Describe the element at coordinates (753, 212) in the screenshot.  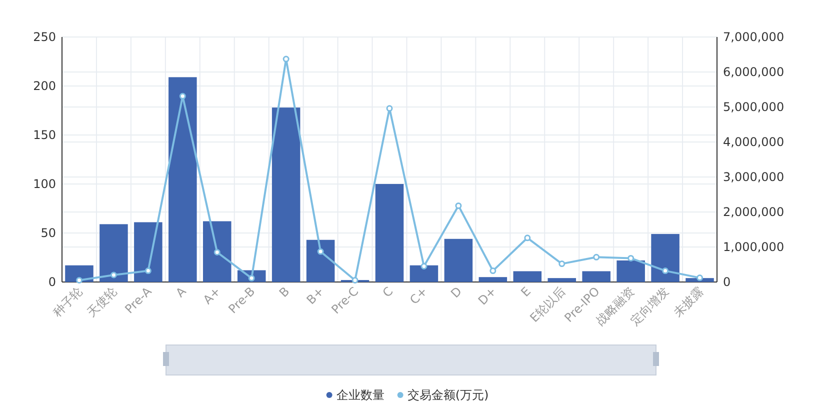
I see `y2-tick-label: 2,000,000` at that location.